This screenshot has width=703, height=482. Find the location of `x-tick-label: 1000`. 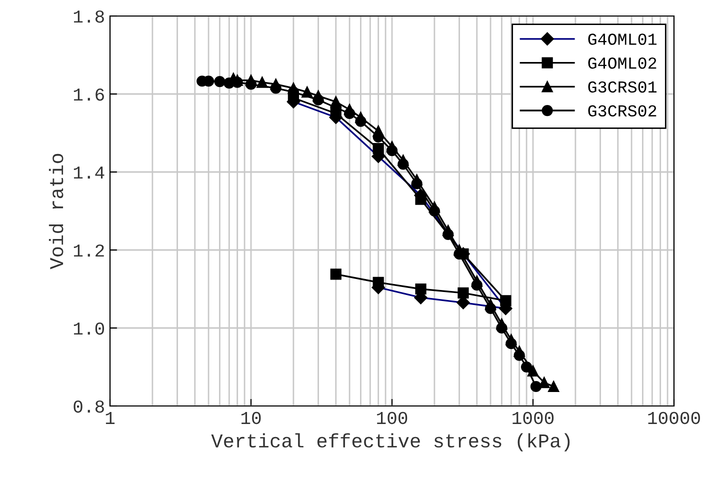

x-tick-label: 1000 is located at coordinates (533, 418).